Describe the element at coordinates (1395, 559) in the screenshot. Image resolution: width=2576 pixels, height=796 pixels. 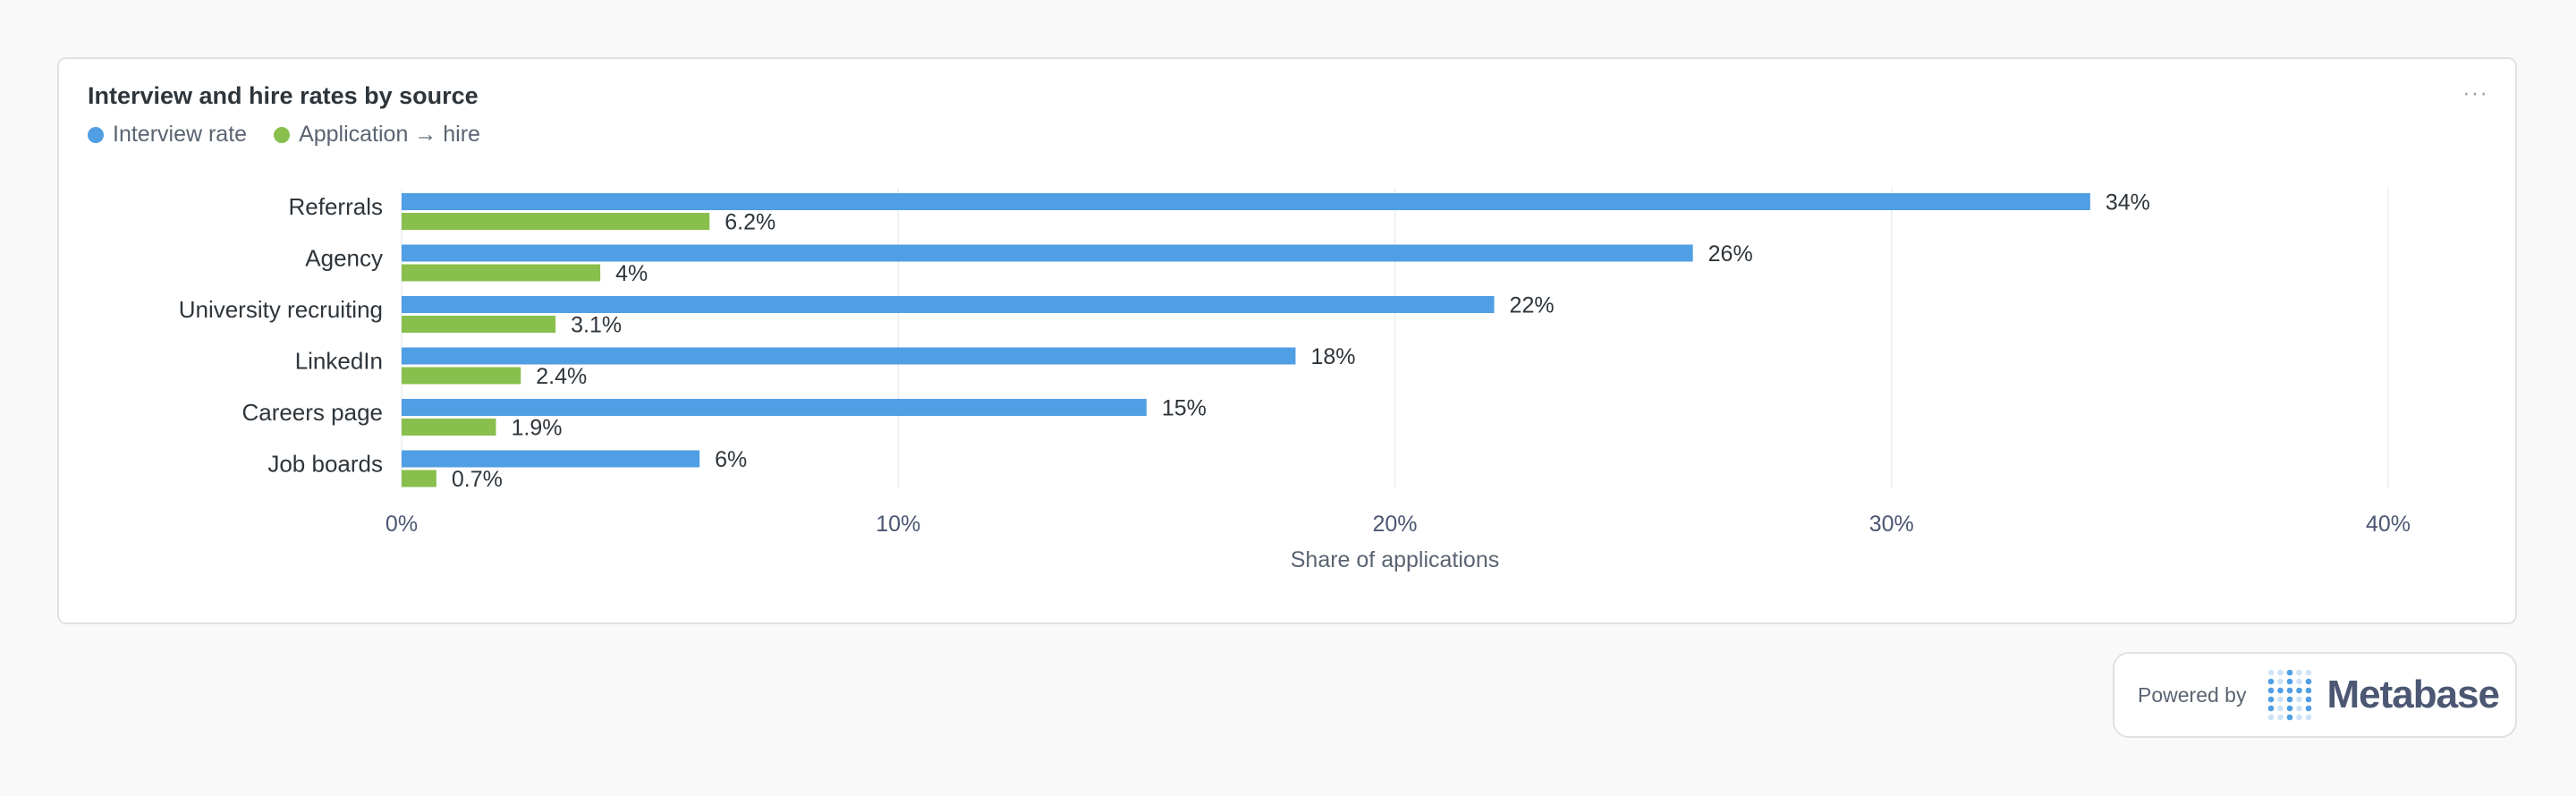
I see `x-axis-title: Share of applications` at that location.